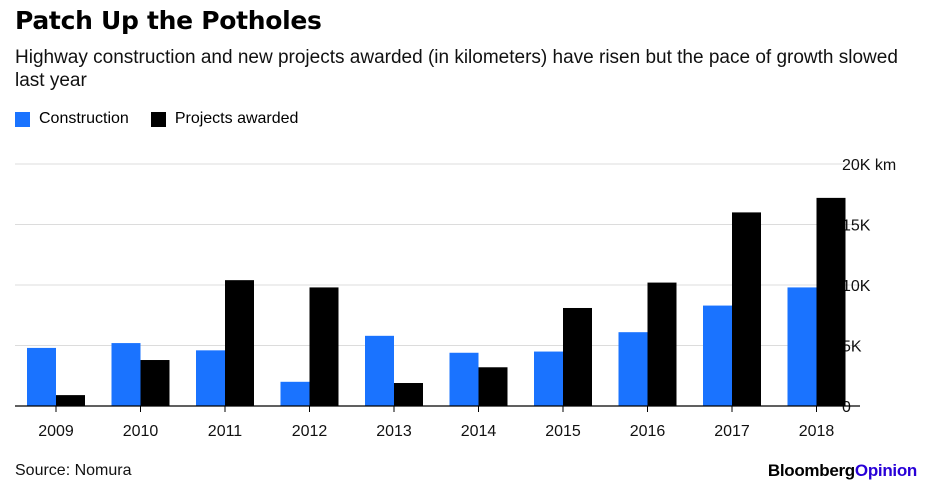 The width and height of the screenshot is (935, 504). I want to click on legend-label-construction: Construction, so click(84, 118).